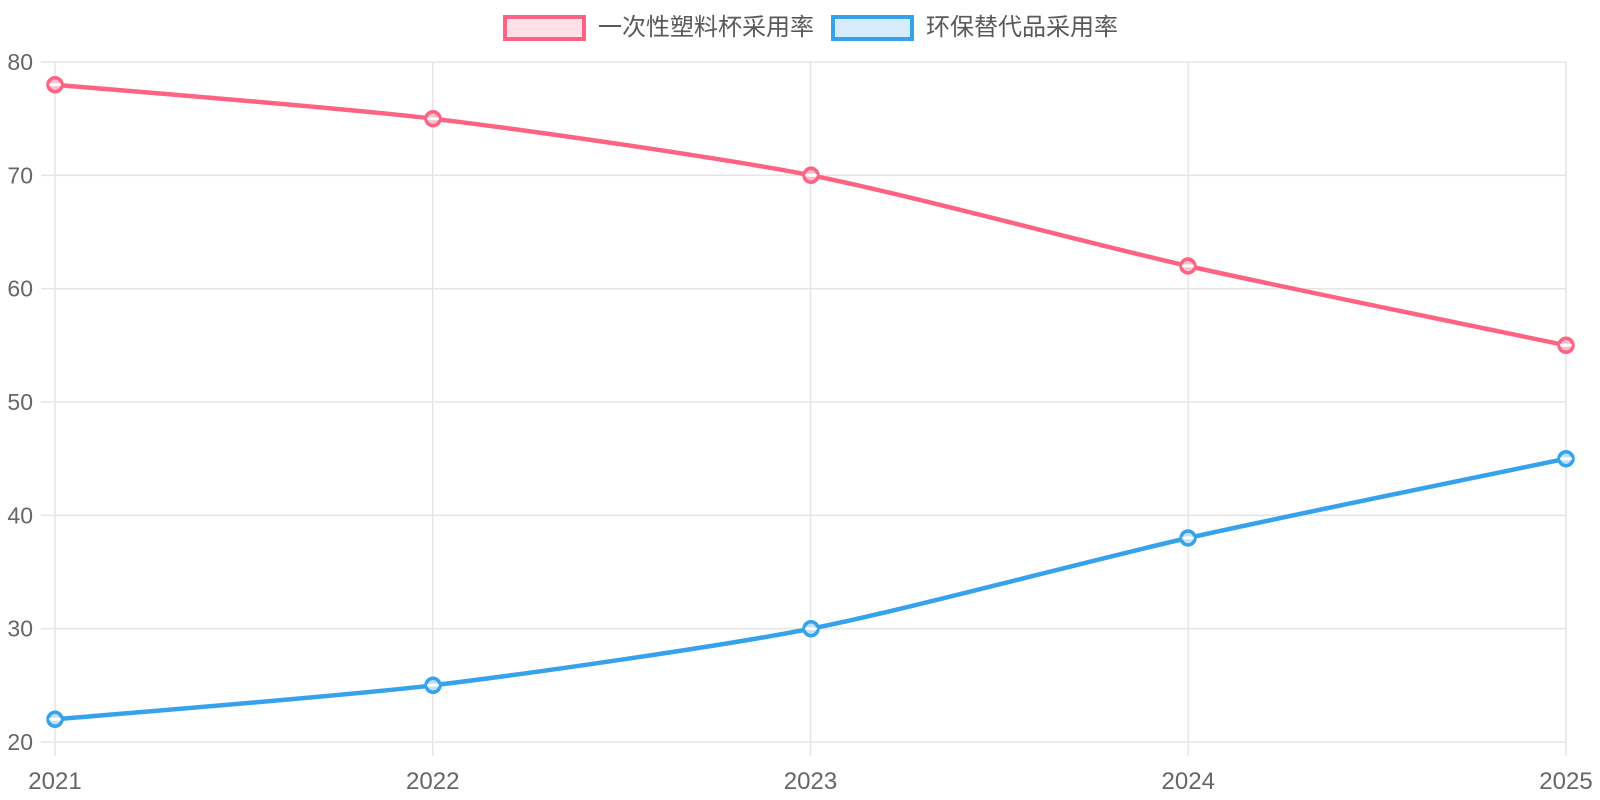 The width and height of the screenshot is (1600, 800). What do you see at coordinates (1022, 27) in the screenshot?
I see `legend-label-eco-alternatives: 环保替代品采用率` at bounding box center [1022, 27].